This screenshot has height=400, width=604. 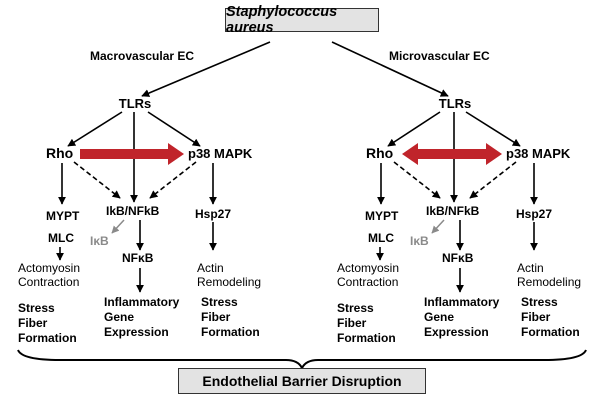 I want to click on right-stress-fiber-2-line3: Formation, so click(x=550, y=332).